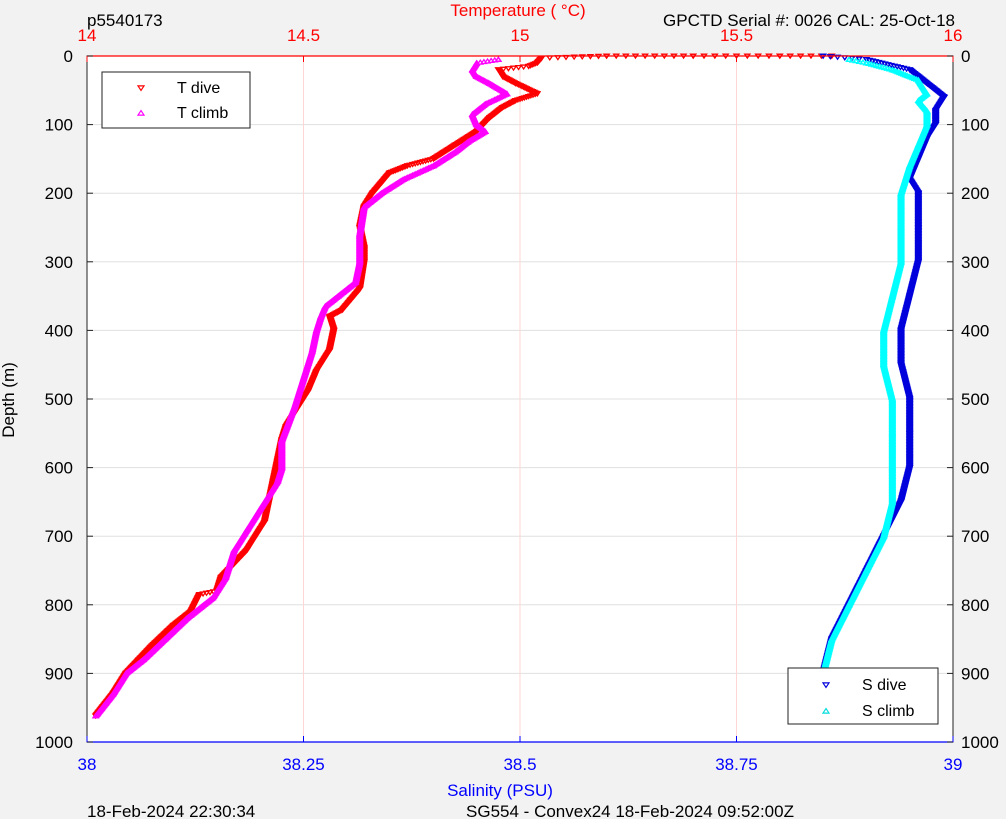 The image size is (1006, 819). I want to click on temperature-tick-label: 14, so click(87, 35).